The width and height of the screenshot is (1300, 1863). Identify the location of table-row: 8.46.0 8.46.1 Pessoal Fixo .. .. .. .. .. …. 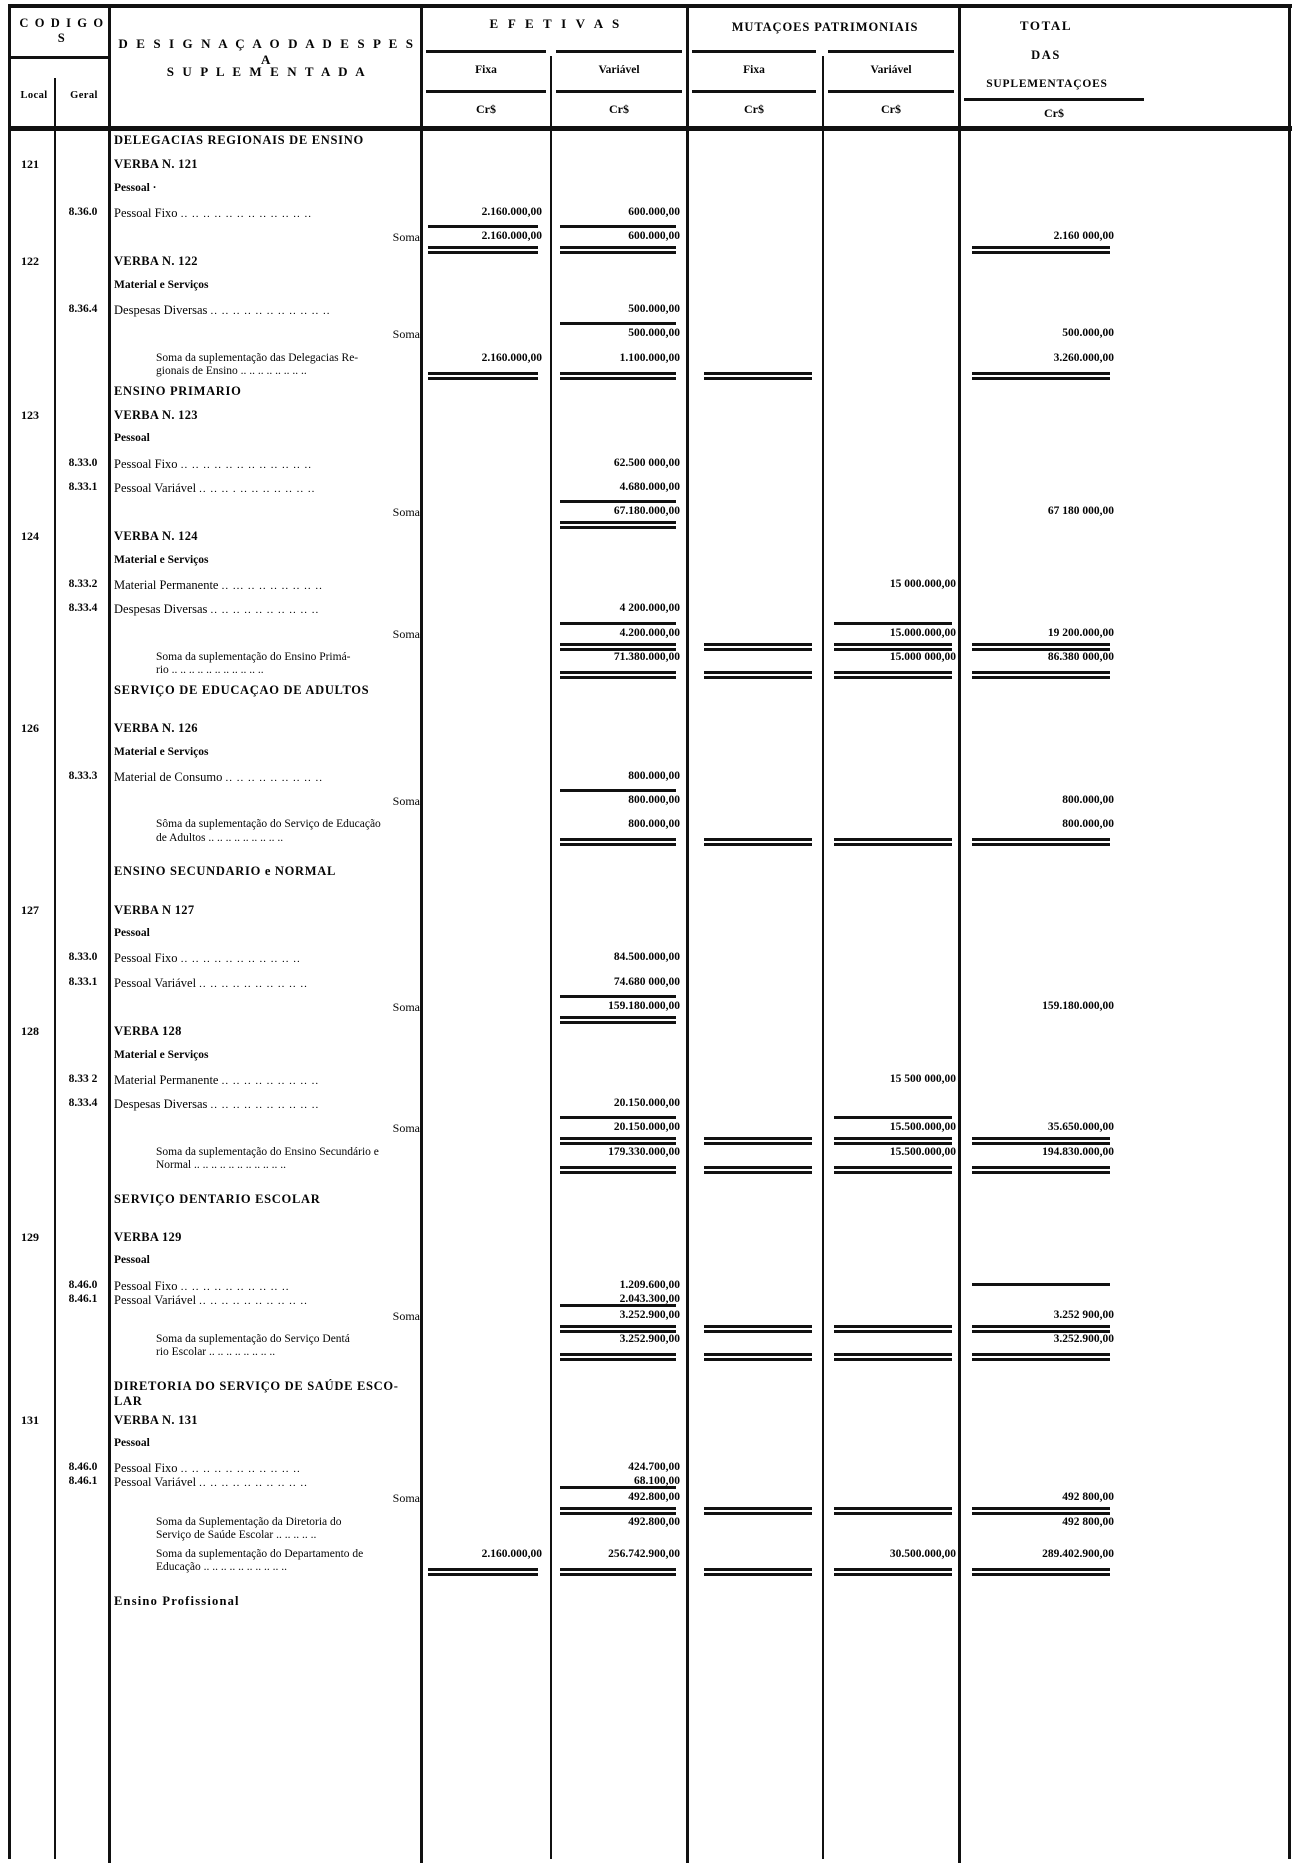
(650, 1476).